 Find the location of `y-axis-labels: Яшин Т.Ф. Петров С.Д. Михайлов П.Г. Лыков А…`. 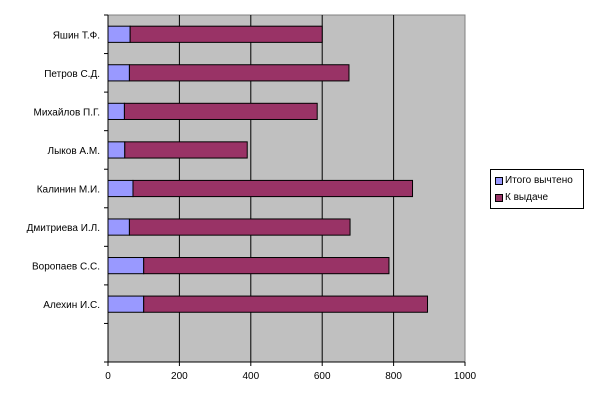

y-axis-labels: Яшин Т.Ф. Петров С.Д. Михайлов П.Г. Лыков А… is located at coordinates (67, 188).